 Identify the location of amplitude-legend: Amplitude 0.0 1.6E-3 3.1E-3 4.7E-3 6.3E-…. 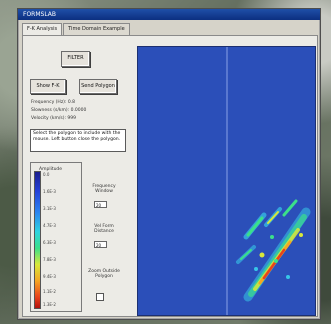
(56, 237).